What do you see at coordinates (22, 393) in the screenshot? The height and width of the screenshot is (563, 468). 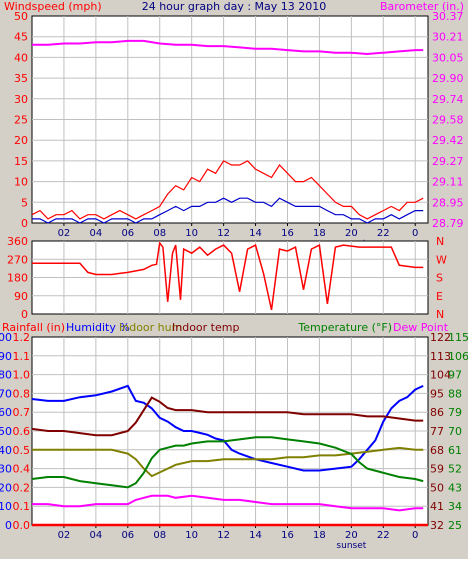 I see `rainfall-tick-label: 0.8` at bounding box center [22, 393].